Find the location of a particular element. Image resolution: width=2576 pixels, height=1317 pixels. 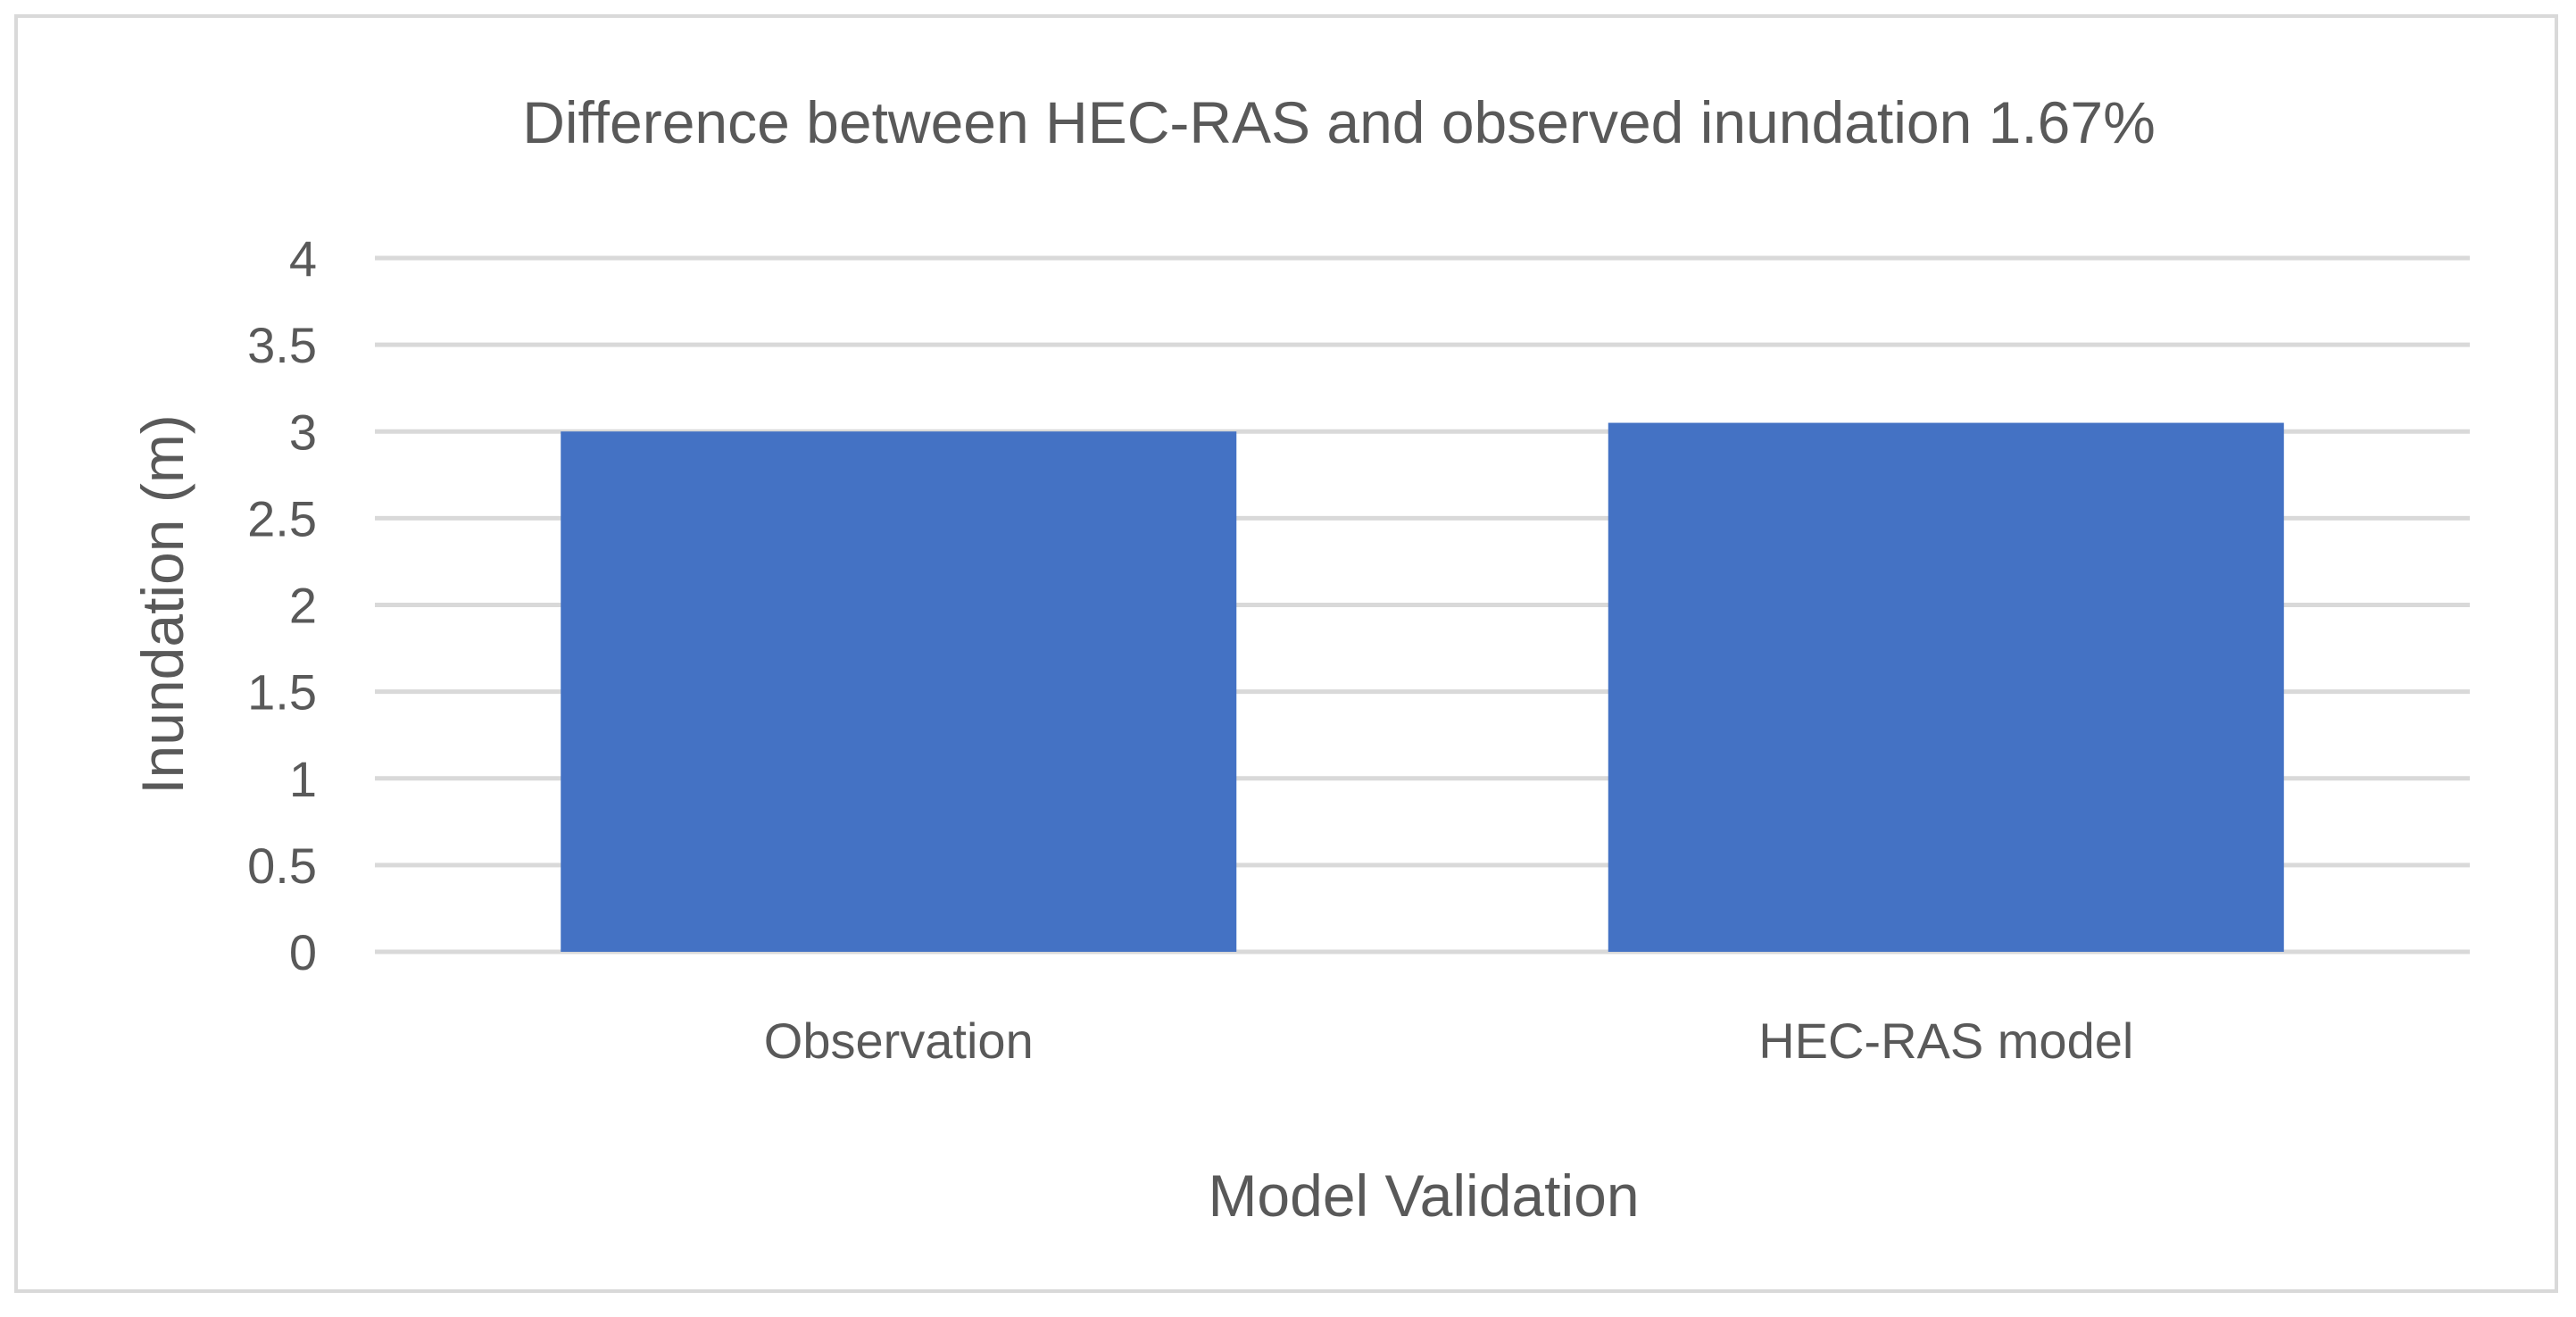

y-tick-label: 1.5 is located at coordinates (282, 692).